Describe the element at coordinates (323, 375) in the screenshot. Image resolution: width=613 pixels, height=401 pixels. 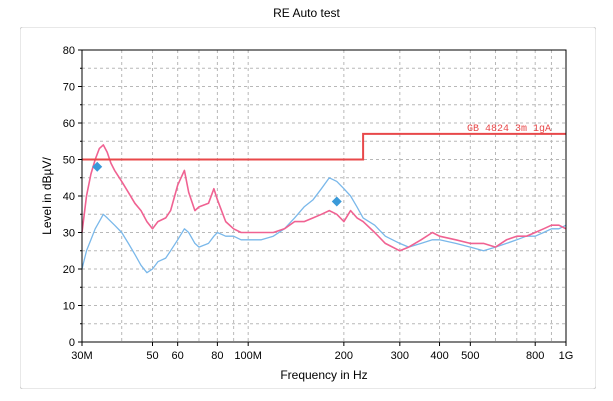
I see `x-axis-label: Frequency in Hz` at that location.